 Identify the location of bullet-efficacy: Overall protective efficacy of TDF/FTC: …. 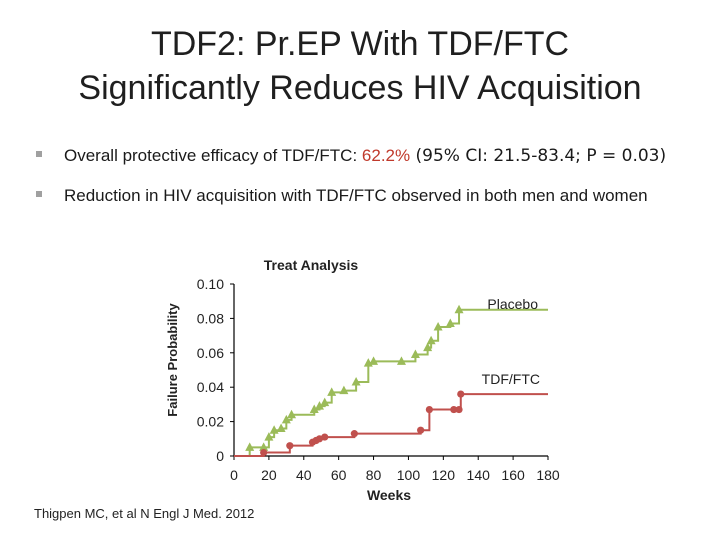
(371, 166).